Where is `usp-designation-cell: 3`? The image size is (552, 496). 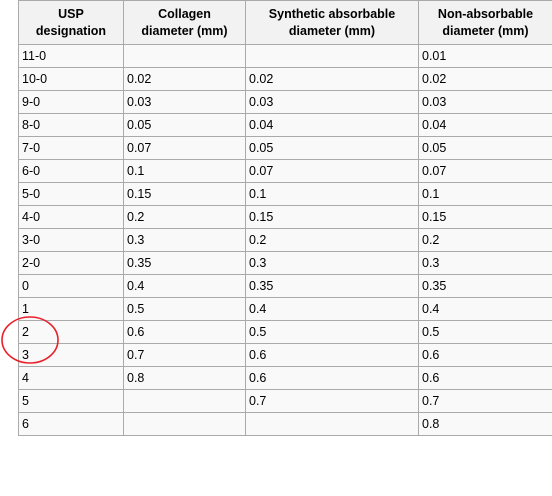
usp-designation-cell: 3 is located at coordinates (71, 355).